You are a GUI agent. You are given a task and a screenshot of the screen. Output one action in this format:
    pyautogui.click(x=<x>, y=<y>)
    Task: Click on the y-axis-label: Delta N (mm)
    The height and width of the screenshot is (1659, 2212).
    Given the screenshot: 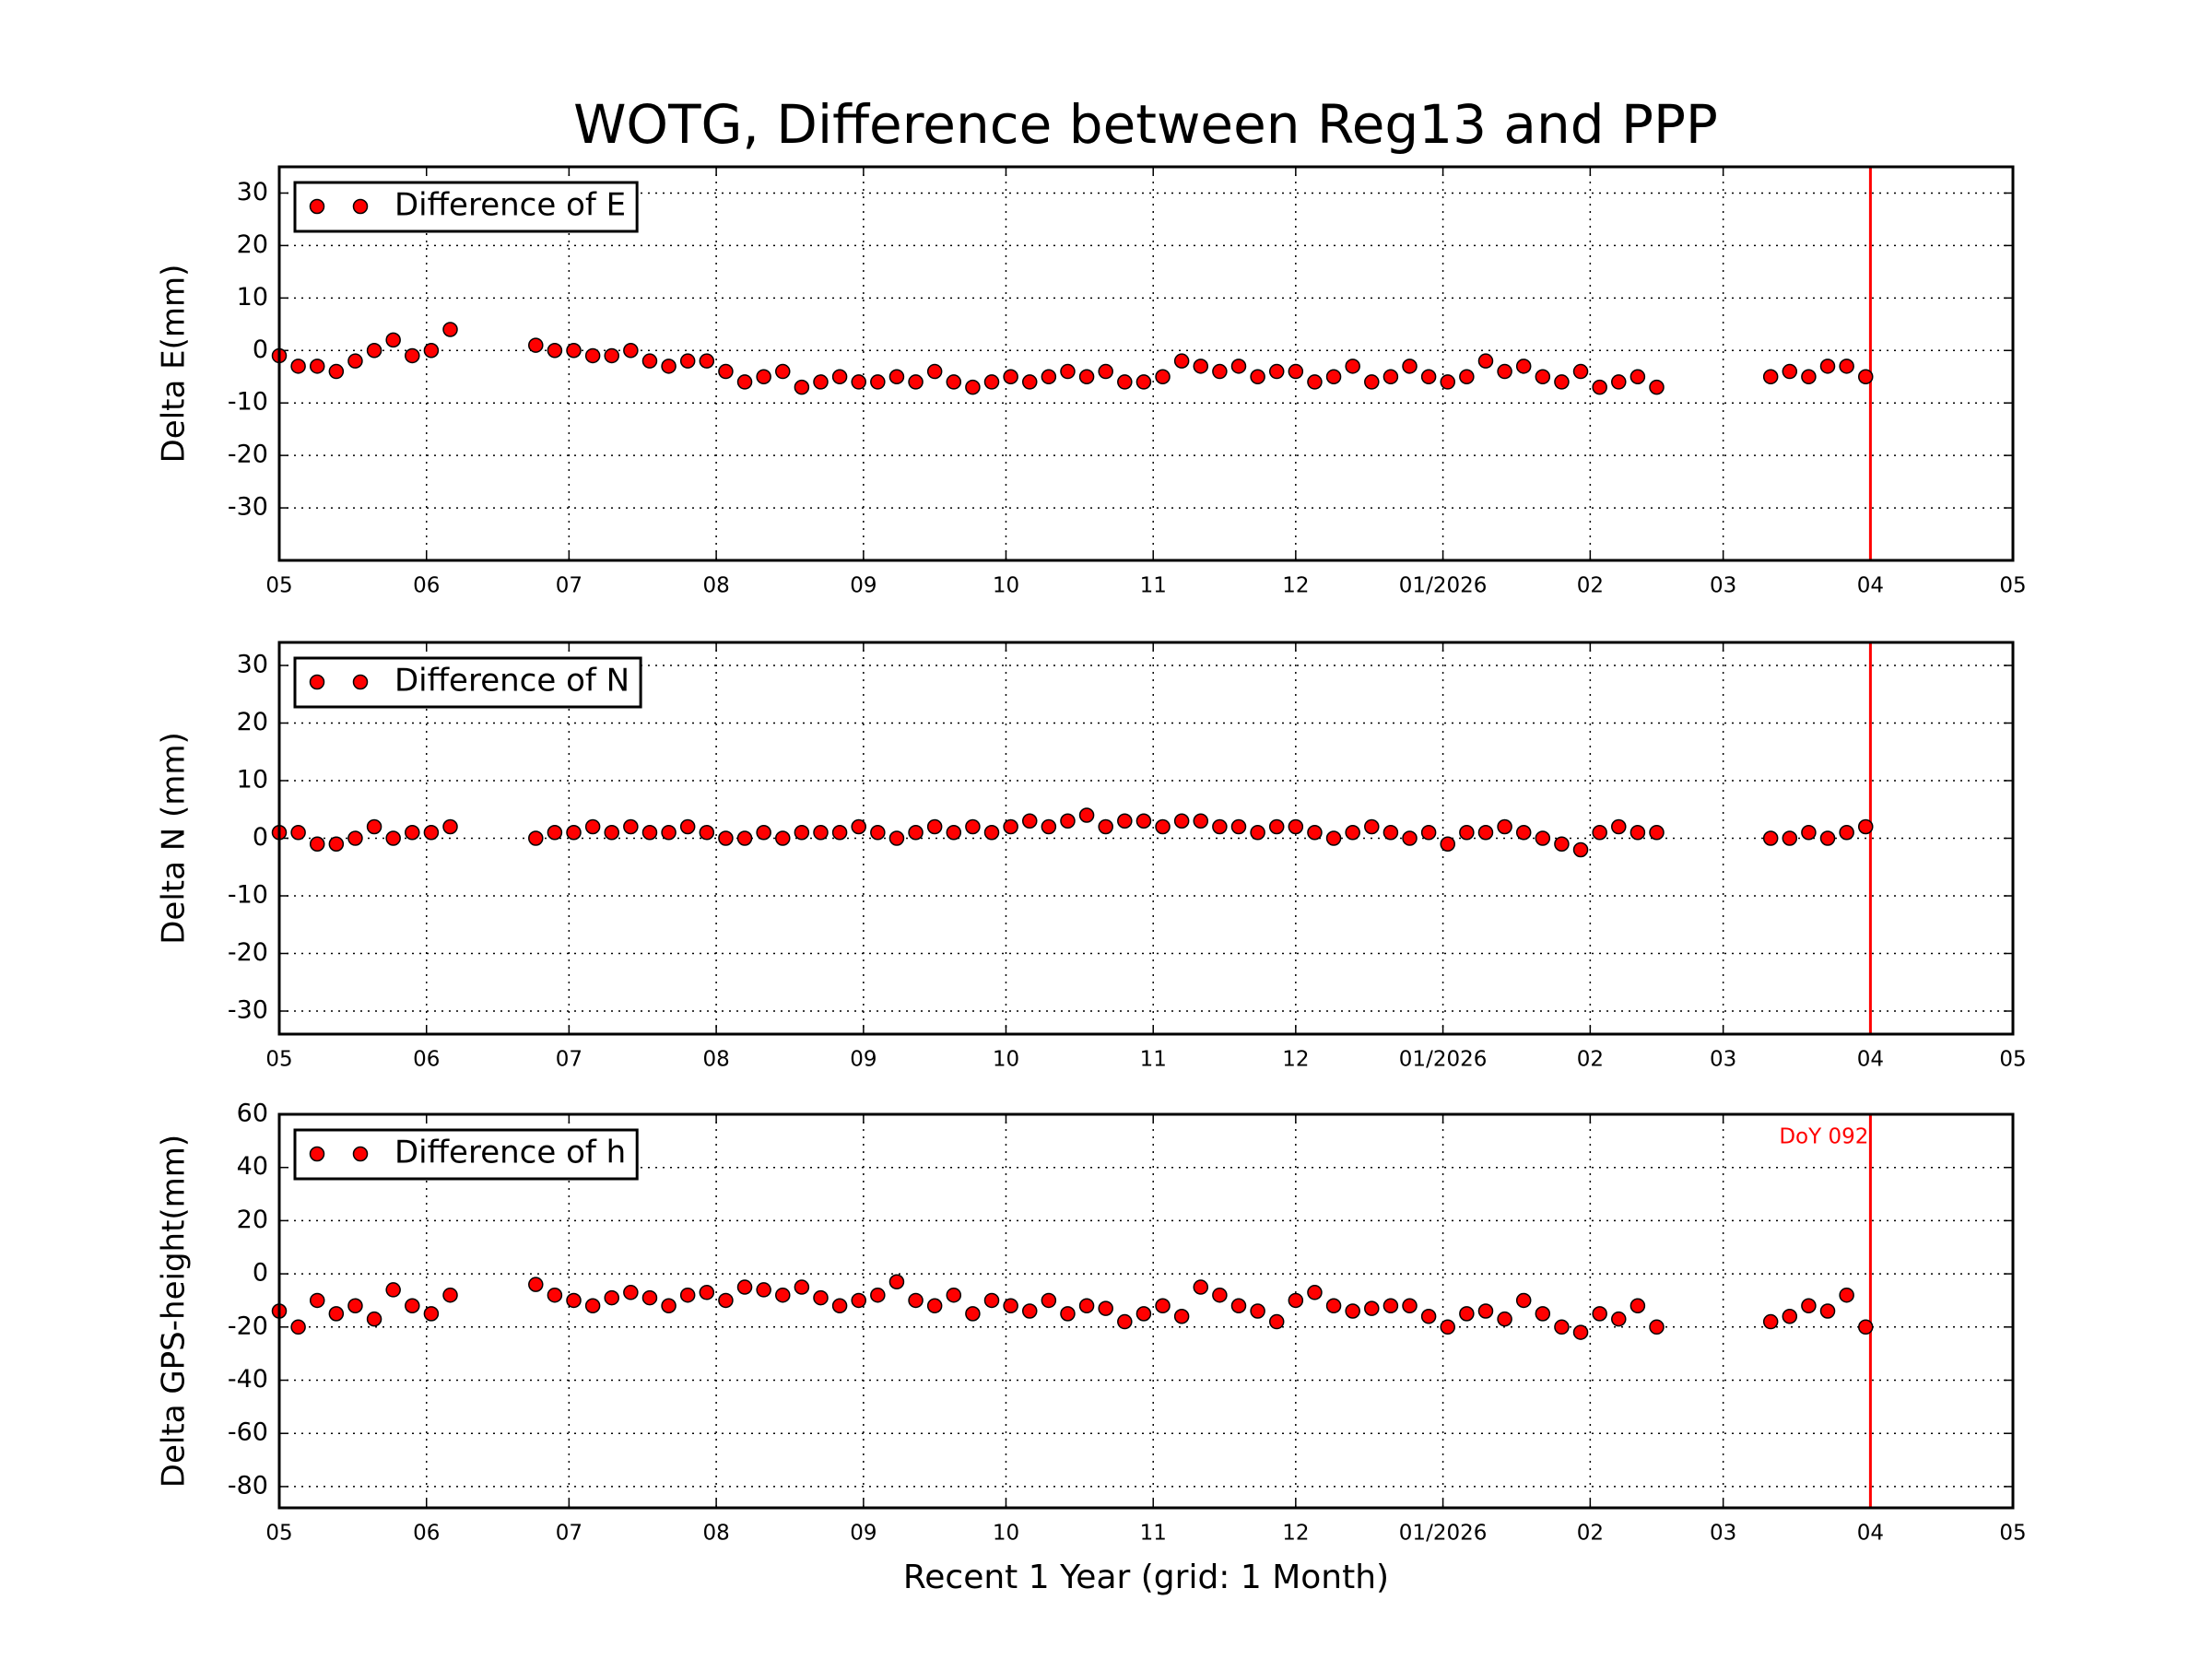 What is the action you would take?
    pyautogui.click(x=174, y=838)
    